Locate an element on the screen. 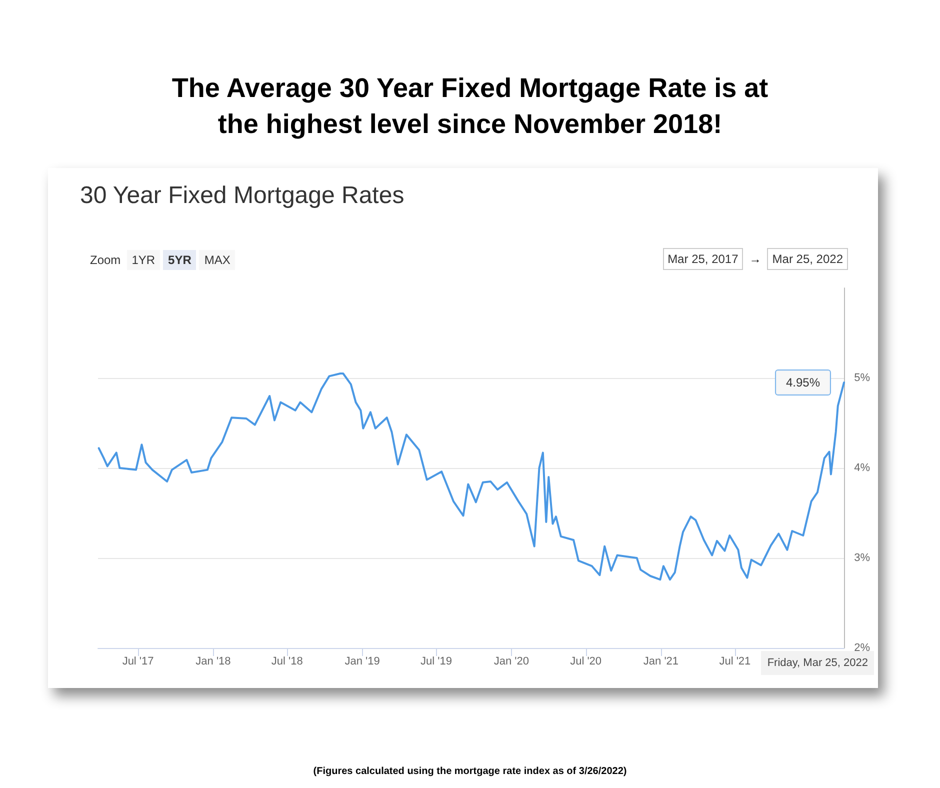 The image size is (940, 788). chart-subtitle: 30 Year Fixed Mortgage Rates is located at coordinates (242, 196).